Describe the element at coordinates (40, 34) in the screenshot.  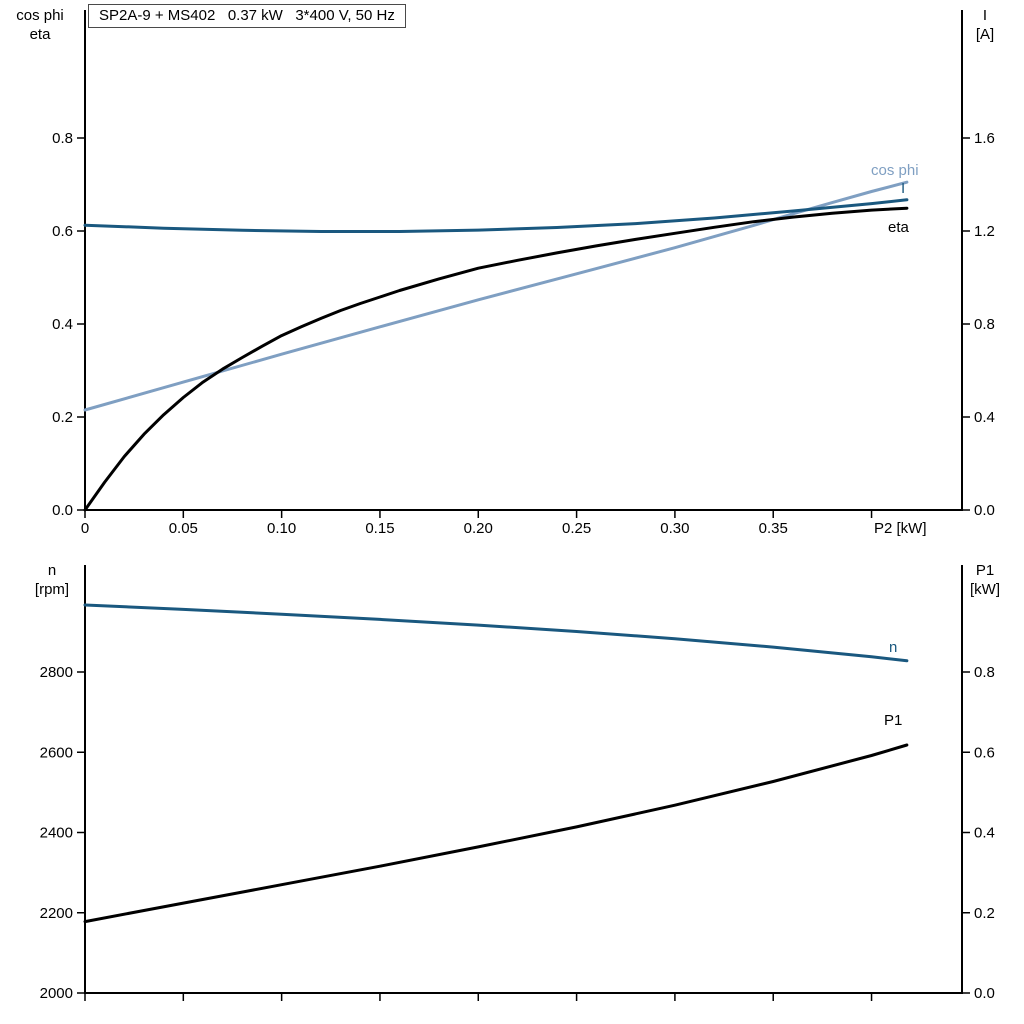
I see `top-left-axis-label-line2: eta` at that location.